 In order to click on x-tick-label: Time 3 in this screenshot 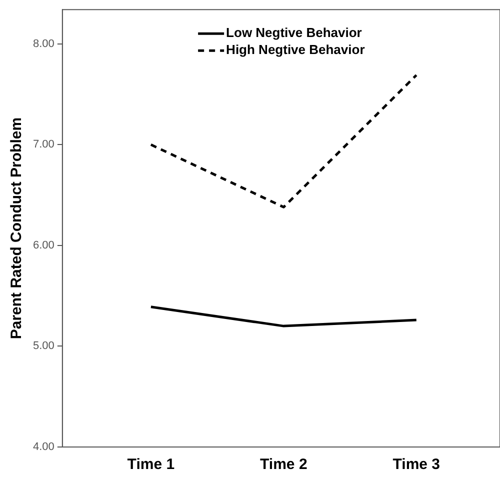, I will do `click(416, 465)`.